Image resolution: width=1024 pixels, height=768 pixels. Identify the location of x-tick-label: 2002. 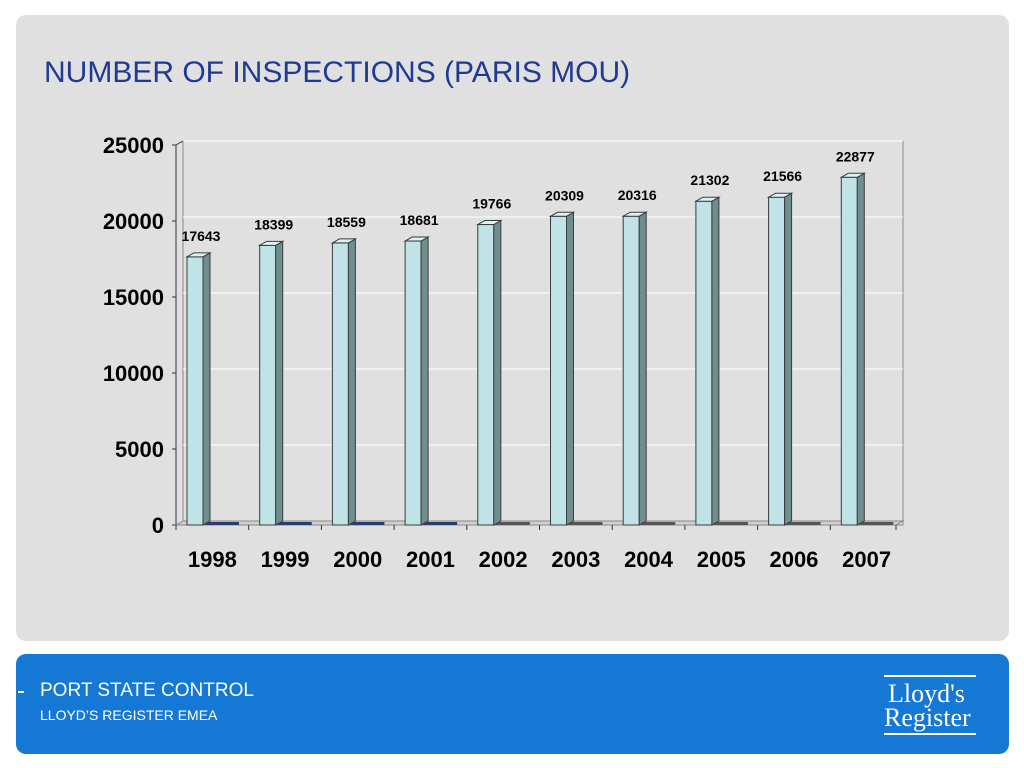
(503, 559).